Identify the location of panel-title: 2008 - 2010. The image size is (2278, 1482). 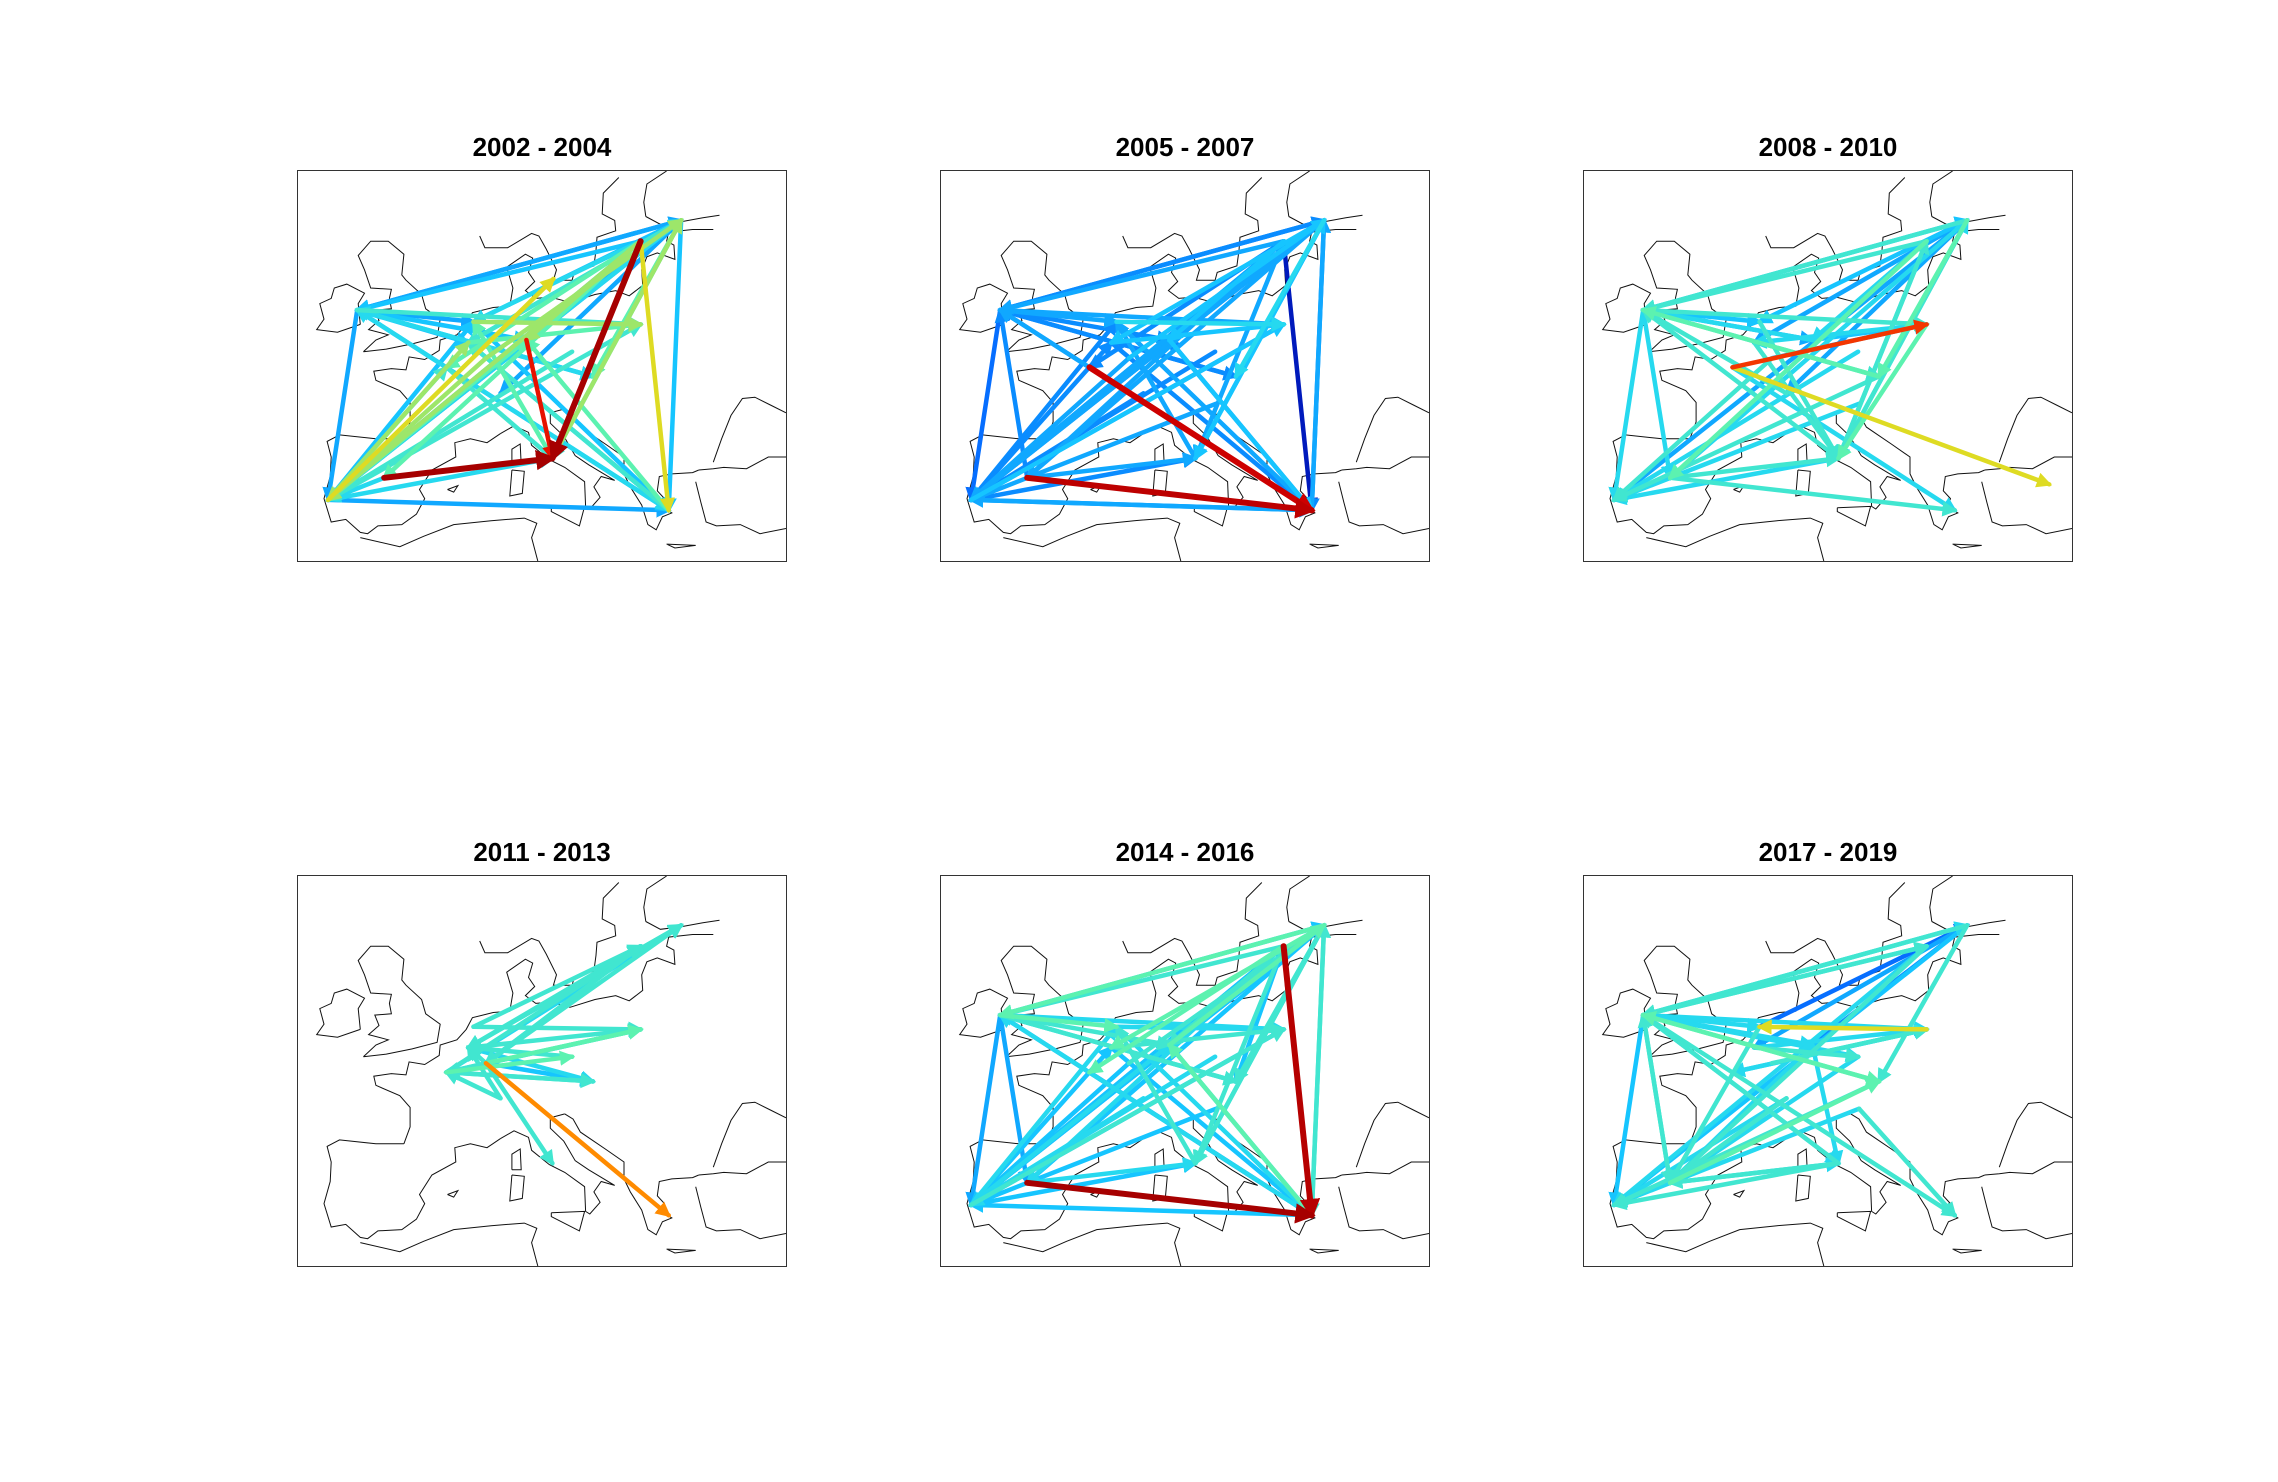
(1828, 147).